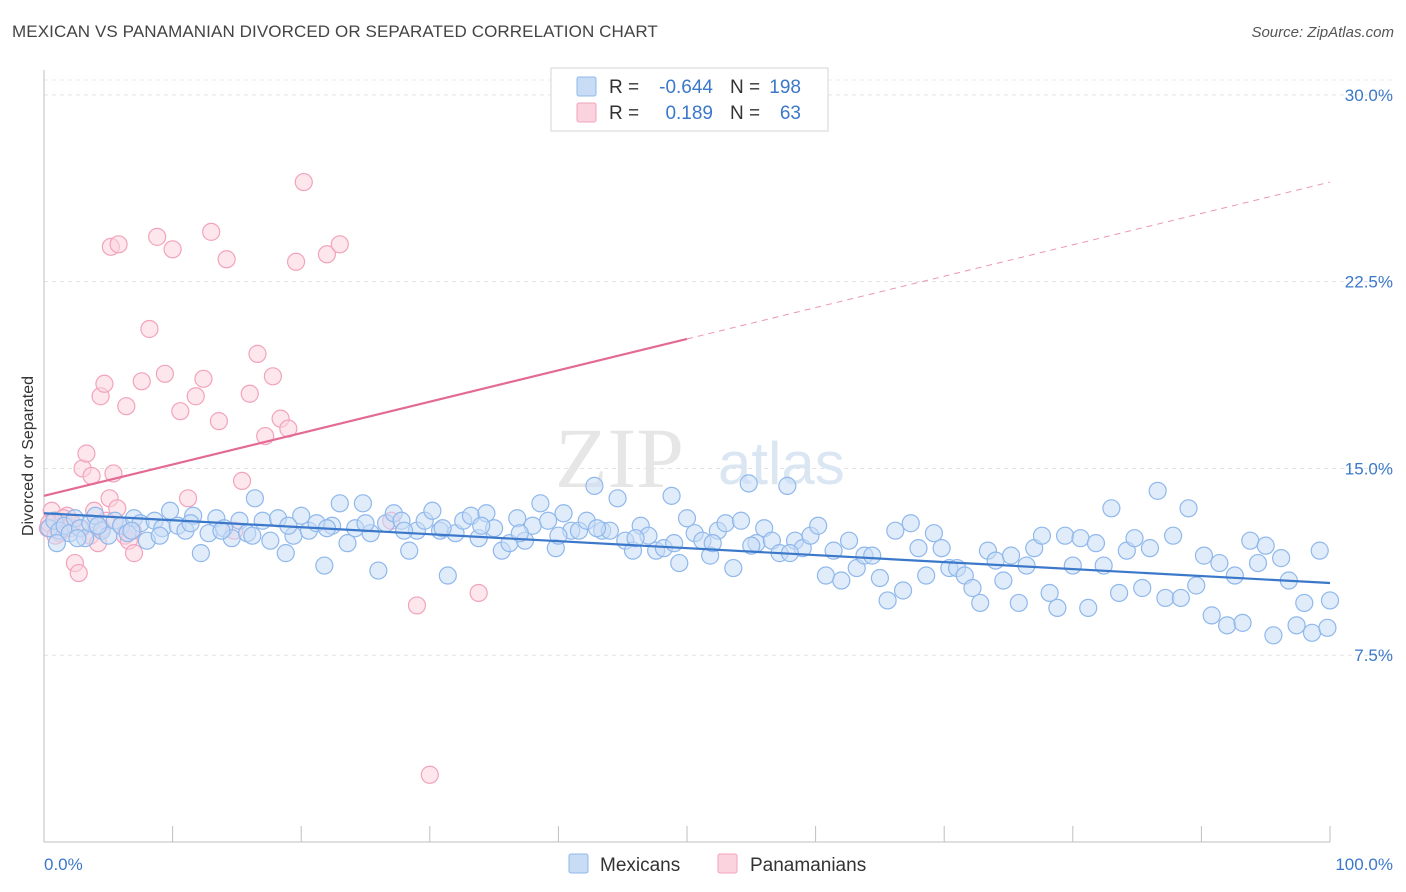  I want to click on y-axis-label: Divorced or Separated, so click(28, 456).